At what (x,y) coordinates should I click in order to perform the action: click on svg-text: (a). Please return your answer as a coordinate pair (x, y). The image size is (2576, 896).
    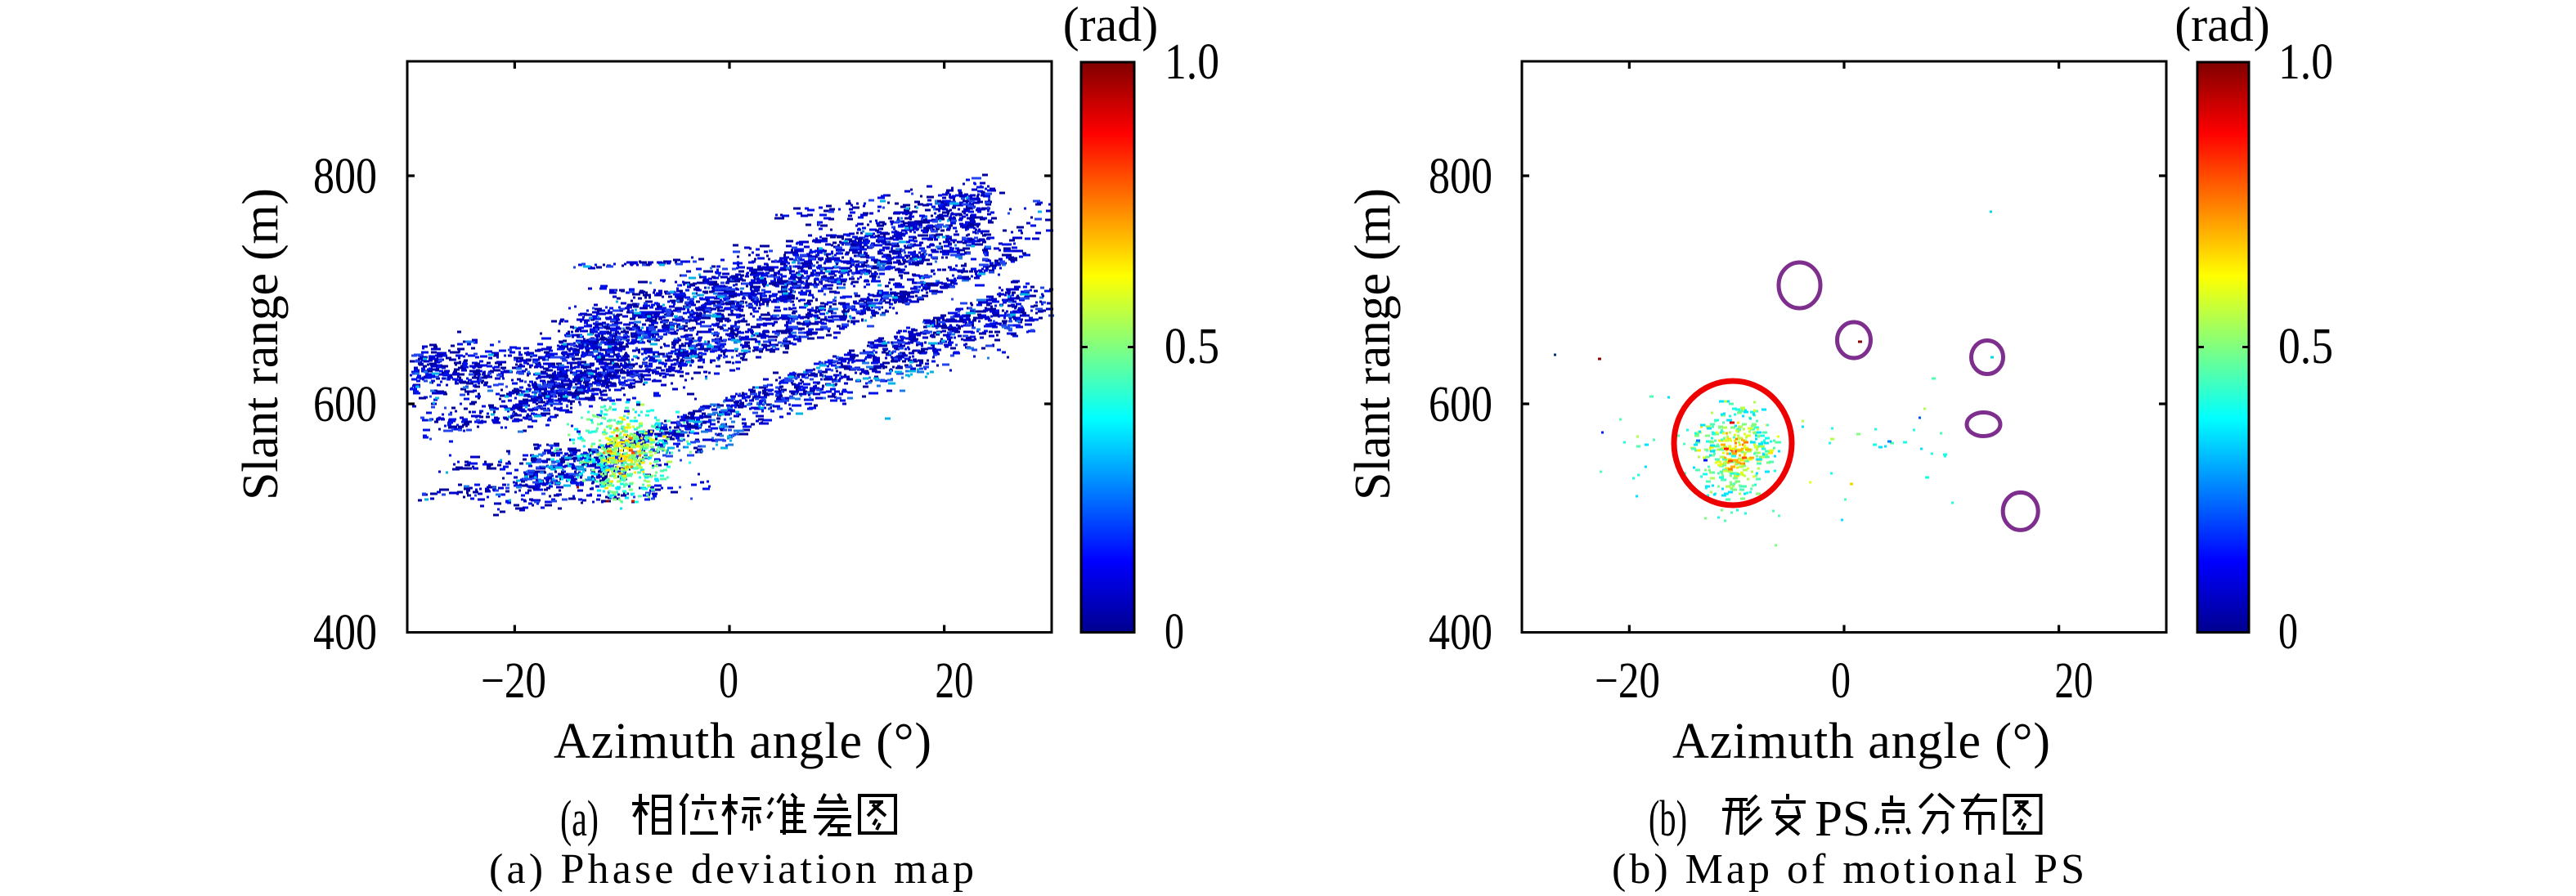
    Looking at the image, I should click on (579, 819).